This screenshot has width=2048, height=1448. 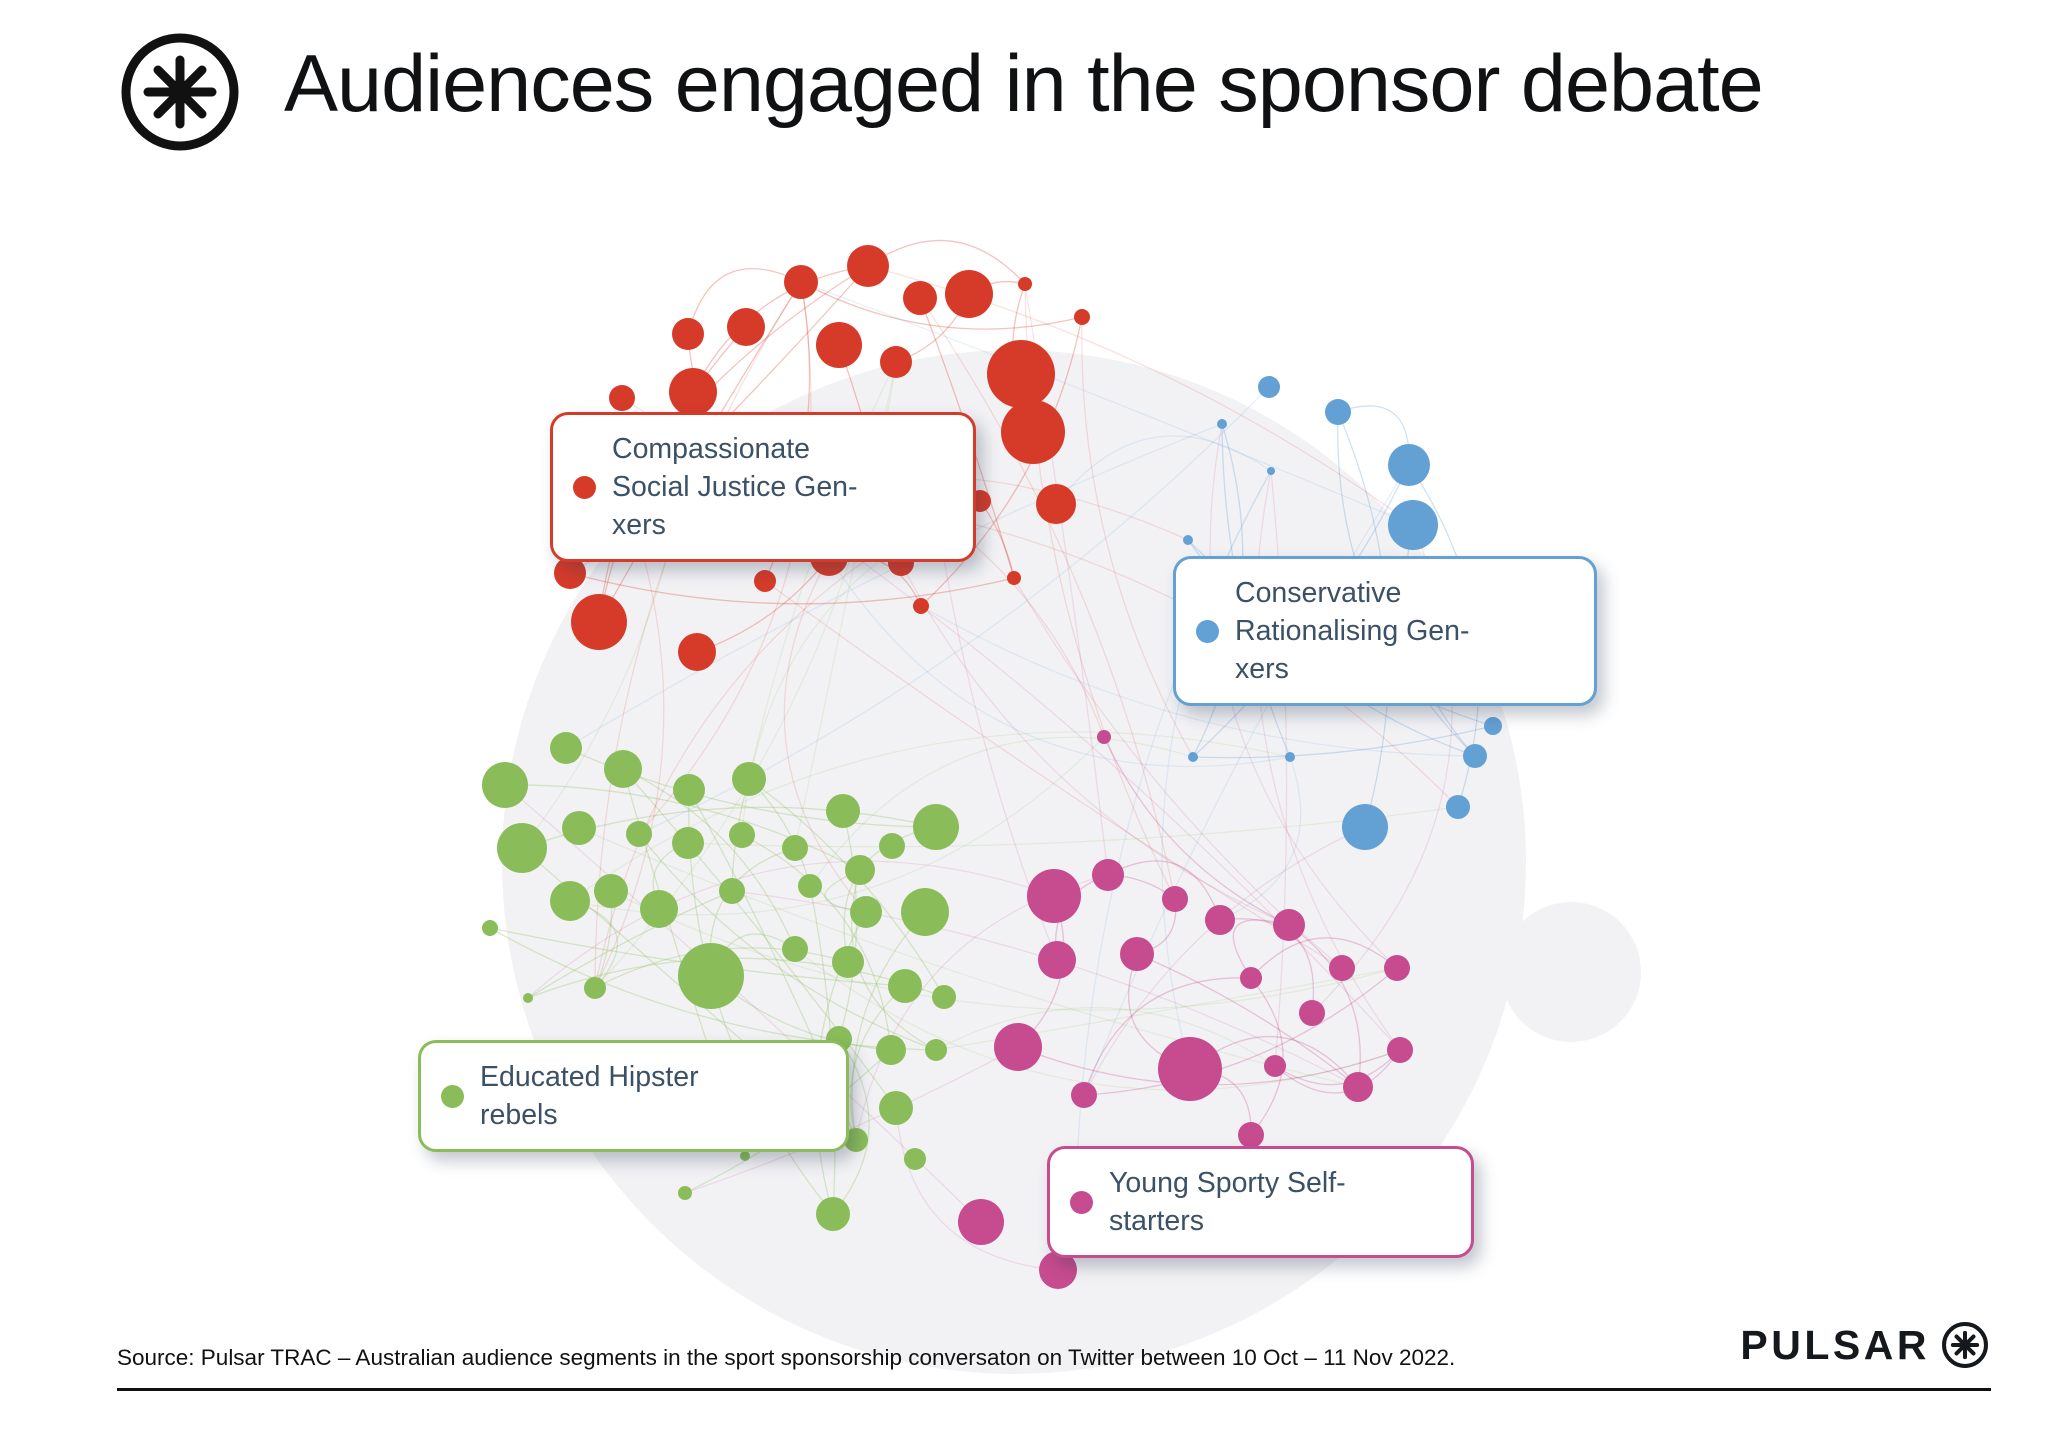 I want to click on pulsar-logo-icon, so click(x=180, y=92).